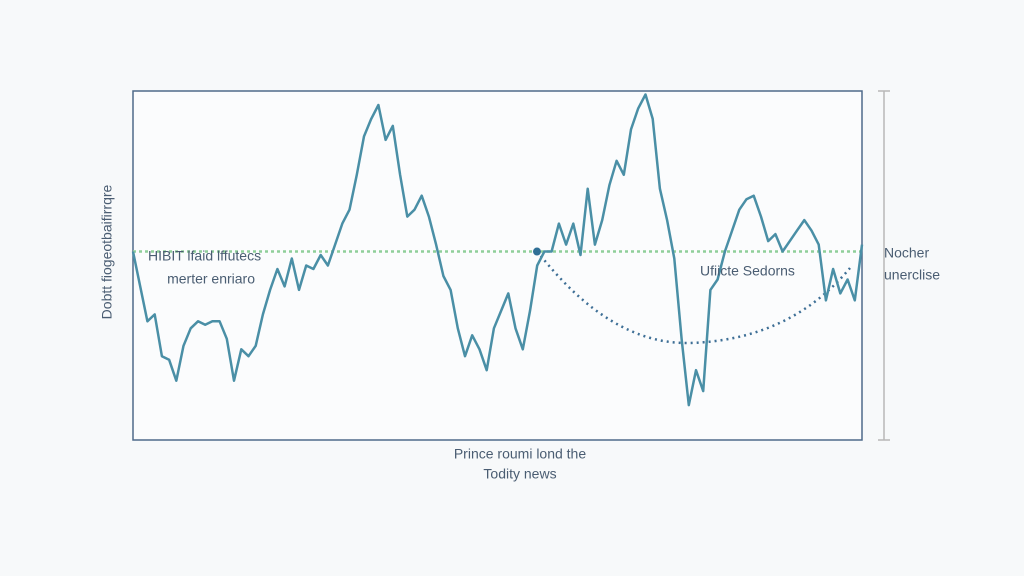  What do you see at coordinates (747, 271) in the screenshot?
I see `annotation: Ufiicte Sedorns` at bounding box center [747, 271].